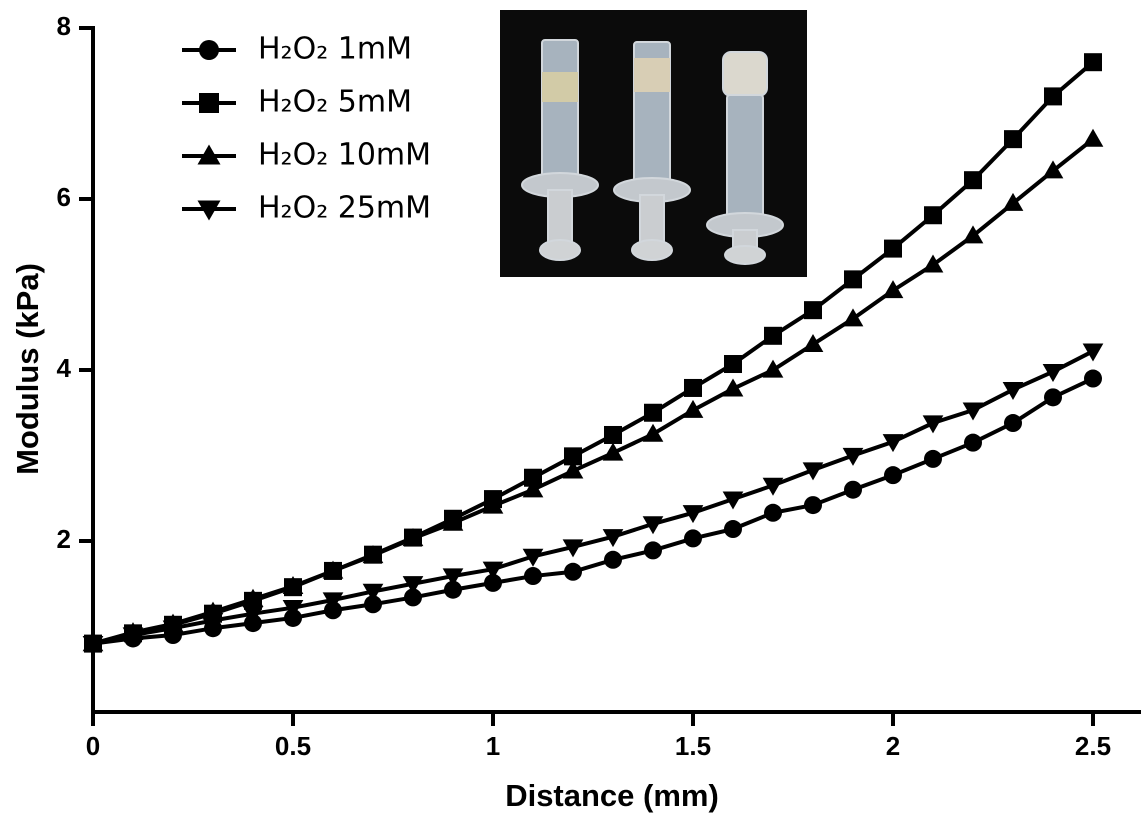  What do you see at coordinates (335, 49) in the screenshot?
I see `legend-label: H₂O₂ 1mM` at bounding box center [335, 49].